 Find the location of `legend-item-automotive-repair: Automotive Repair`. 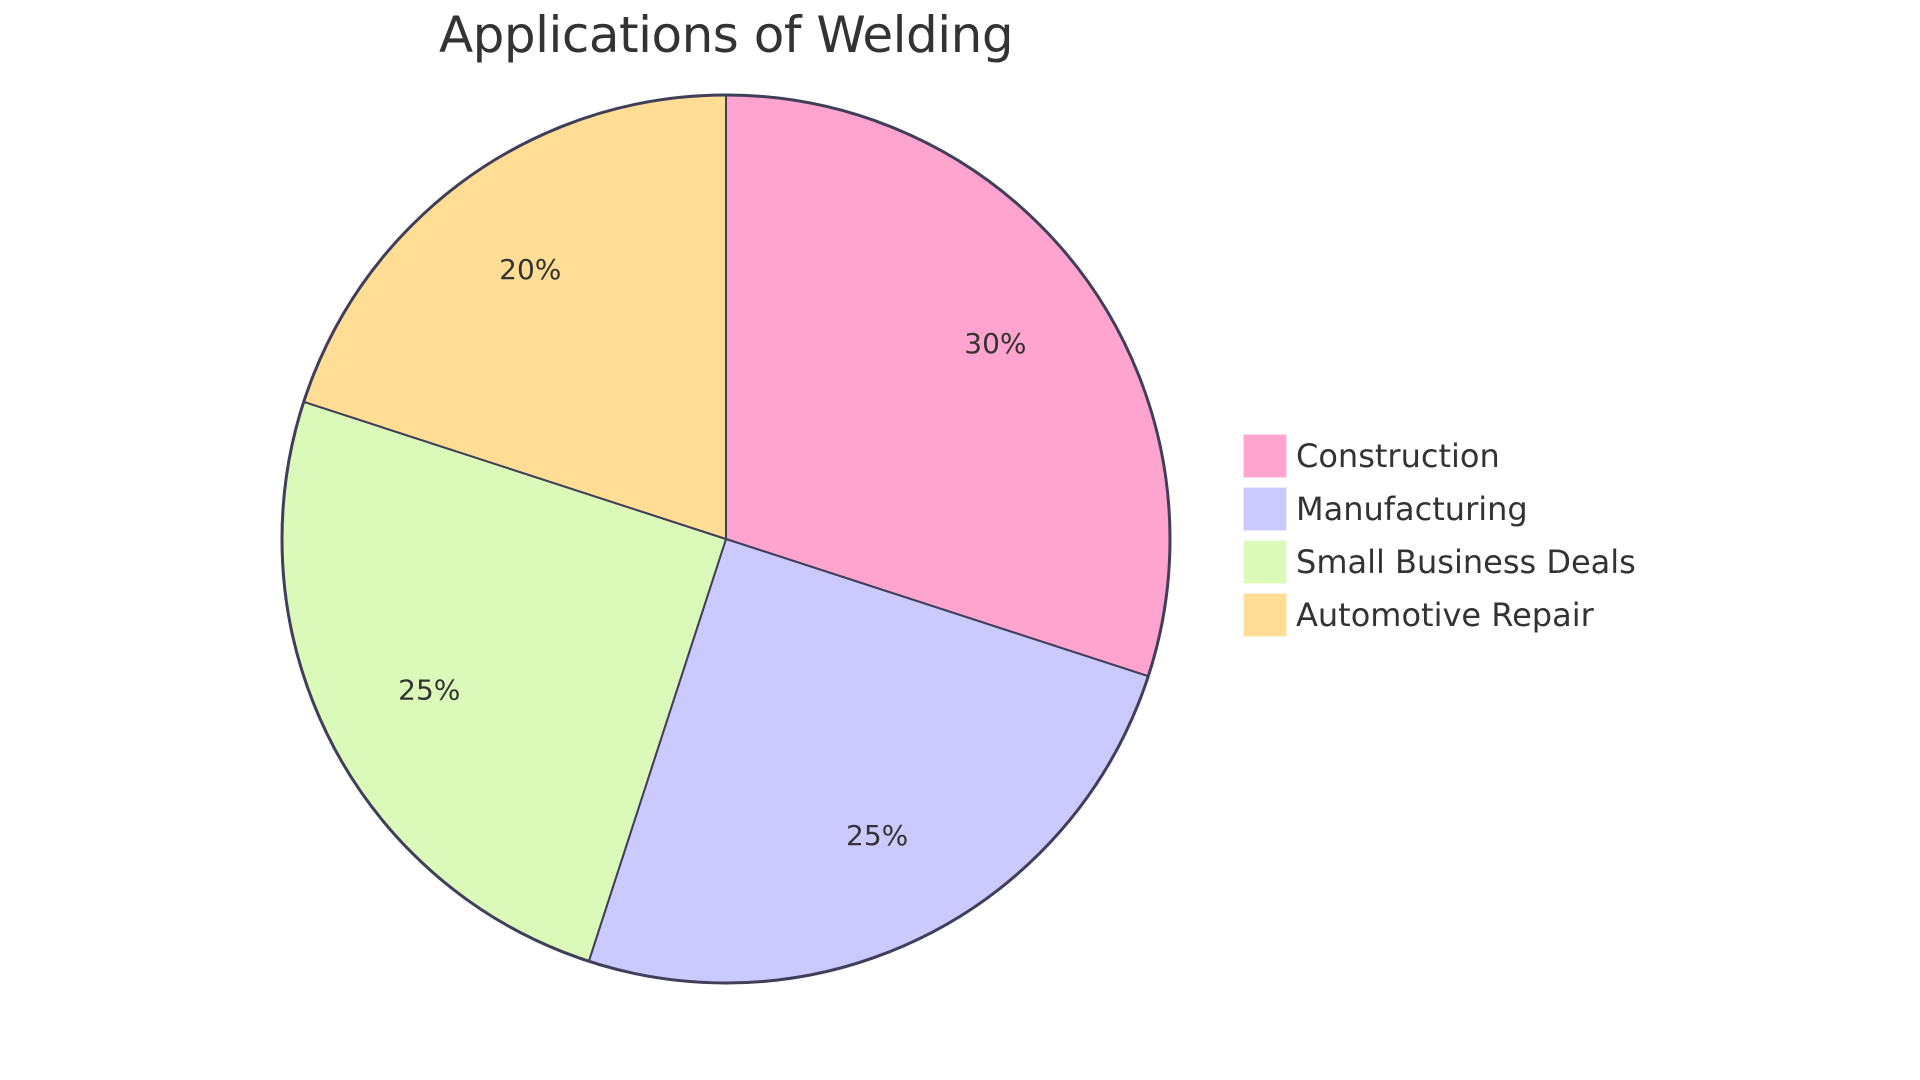

legend-item-automotive-repair: Automotive Repair is located at coordinates (1439, 615).